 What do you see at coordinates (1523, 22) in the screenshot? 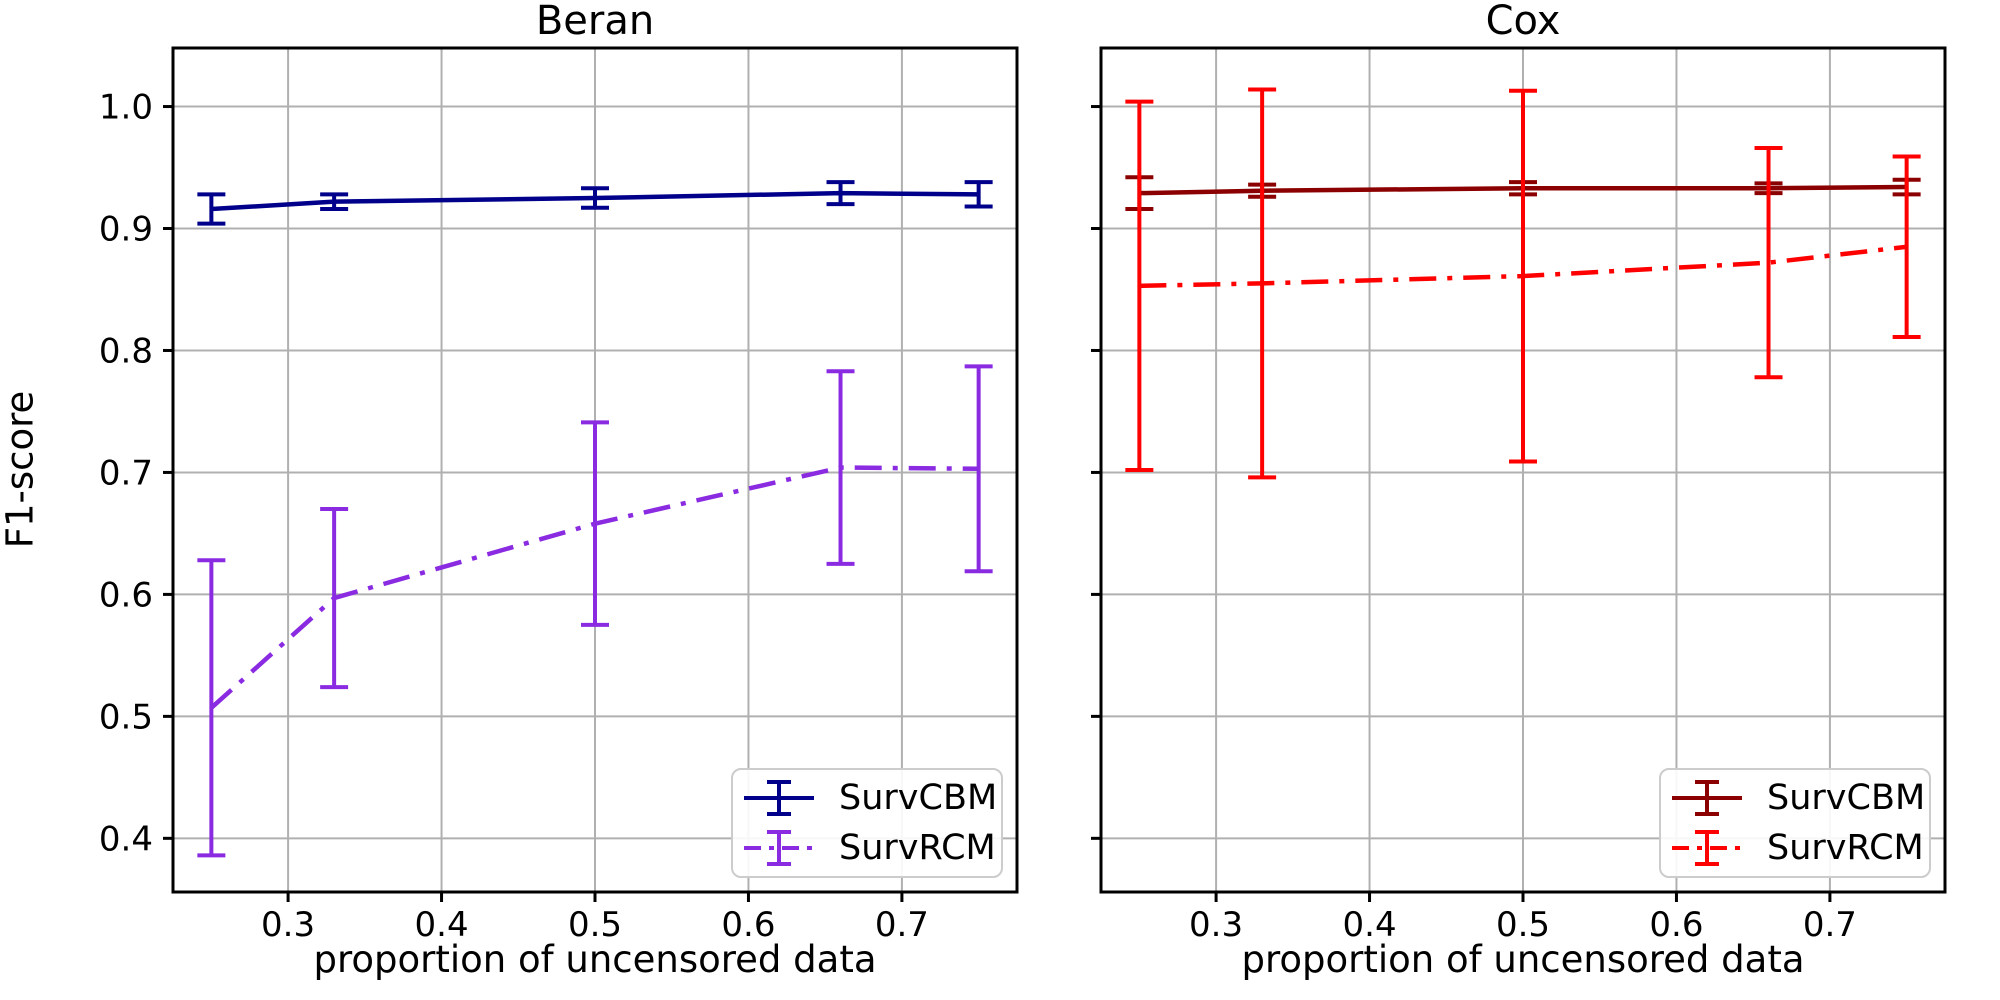
I see `subplot-title-cox: Cox` at bounding box center [1523, 22].